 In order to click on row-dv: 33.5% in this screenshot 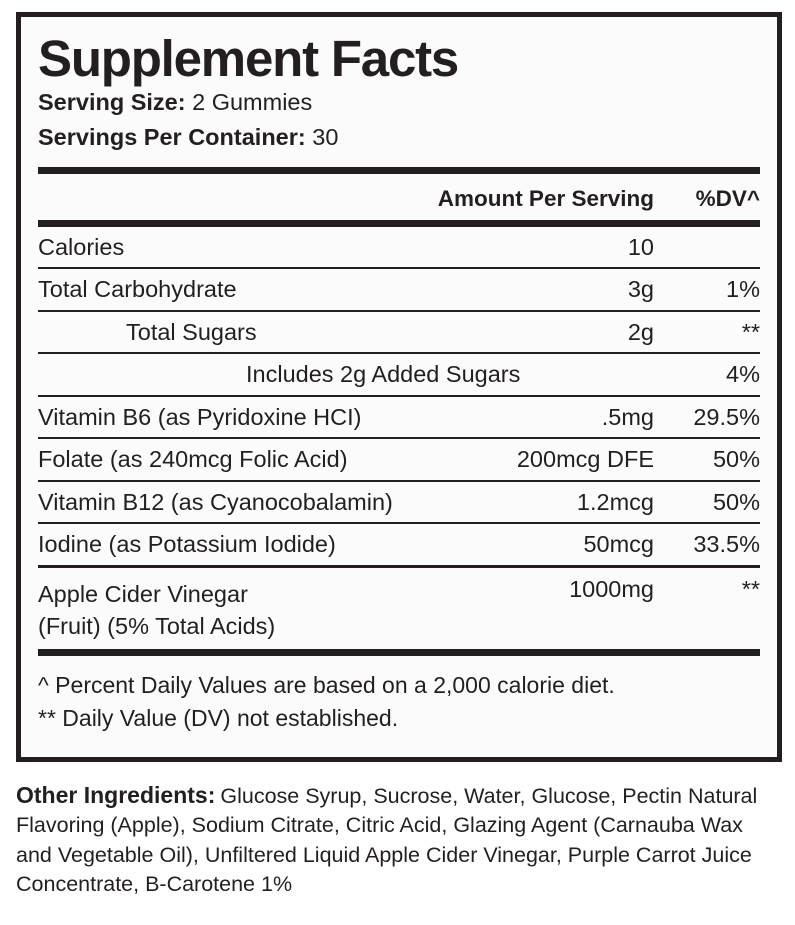, I will do `click(726, 544)`.